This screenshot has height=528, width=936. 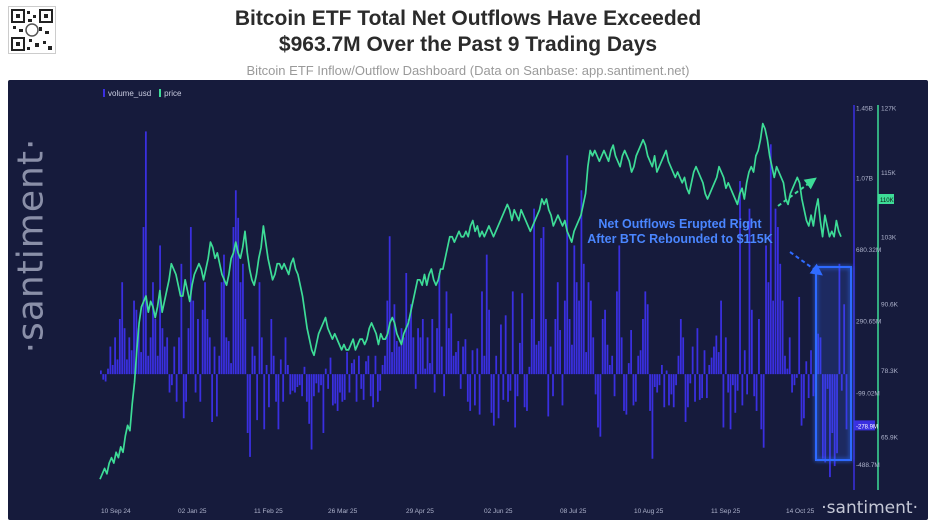 What do you see at coordinates (116, 511) in the screenshot?
I see `x-tick-label: 10 Sep 24` at bounding box center [116, 511].